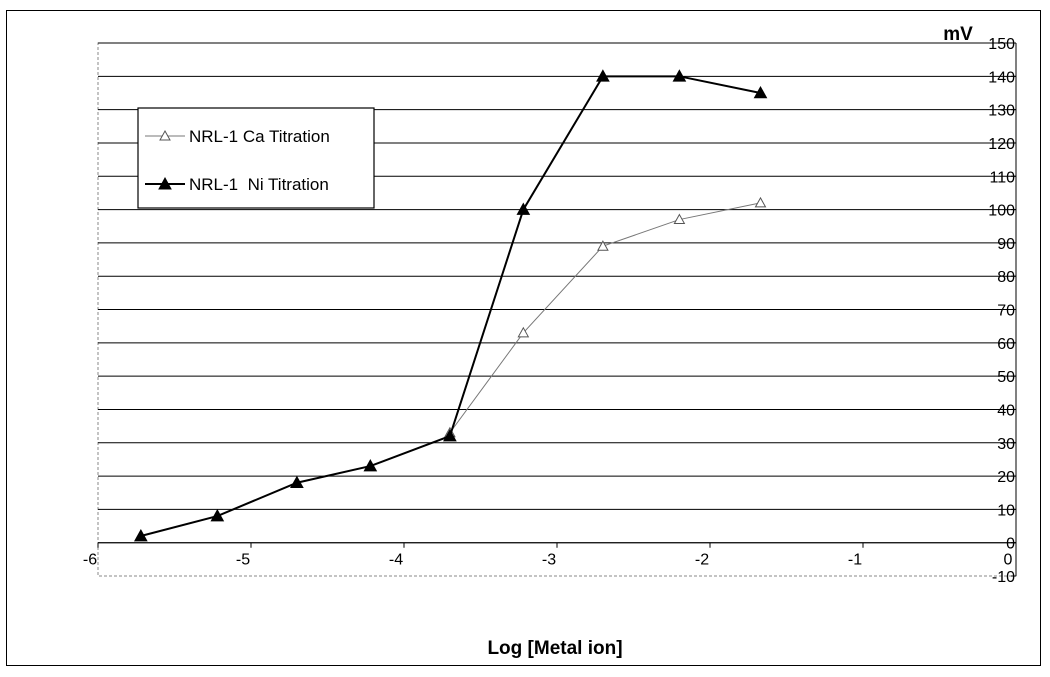  I want to click on legend-box, so click(256, 158).